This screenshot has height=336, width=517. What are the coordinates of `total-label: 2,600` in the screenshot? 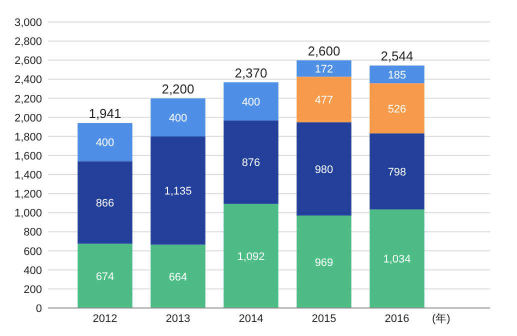 It's located at (324, 50).